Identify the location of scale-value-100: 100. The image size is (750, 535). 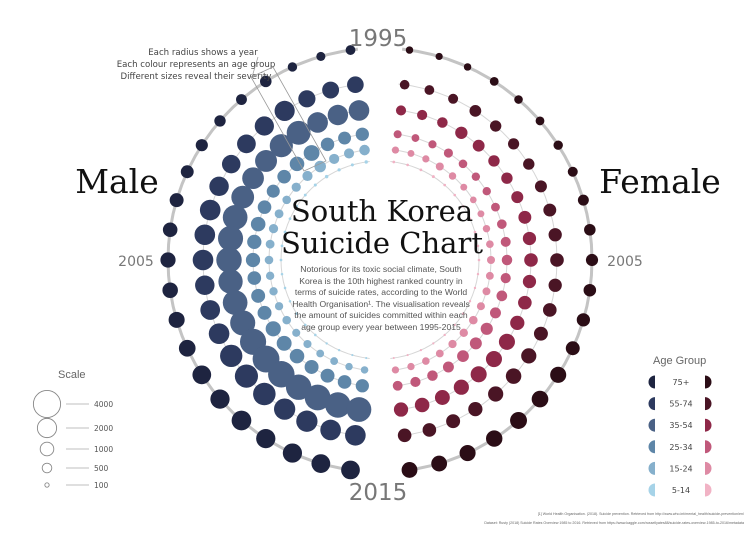
(101, 485).